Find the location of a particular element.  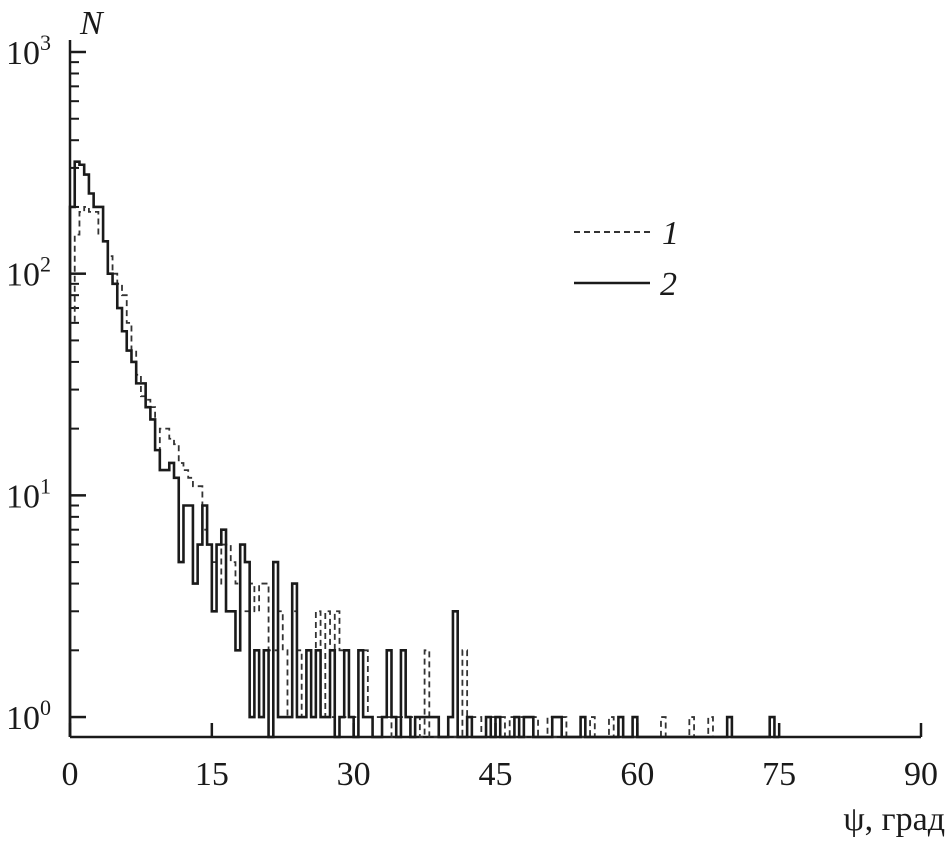

legend: 1 2 is located at coordinates (626, 259).